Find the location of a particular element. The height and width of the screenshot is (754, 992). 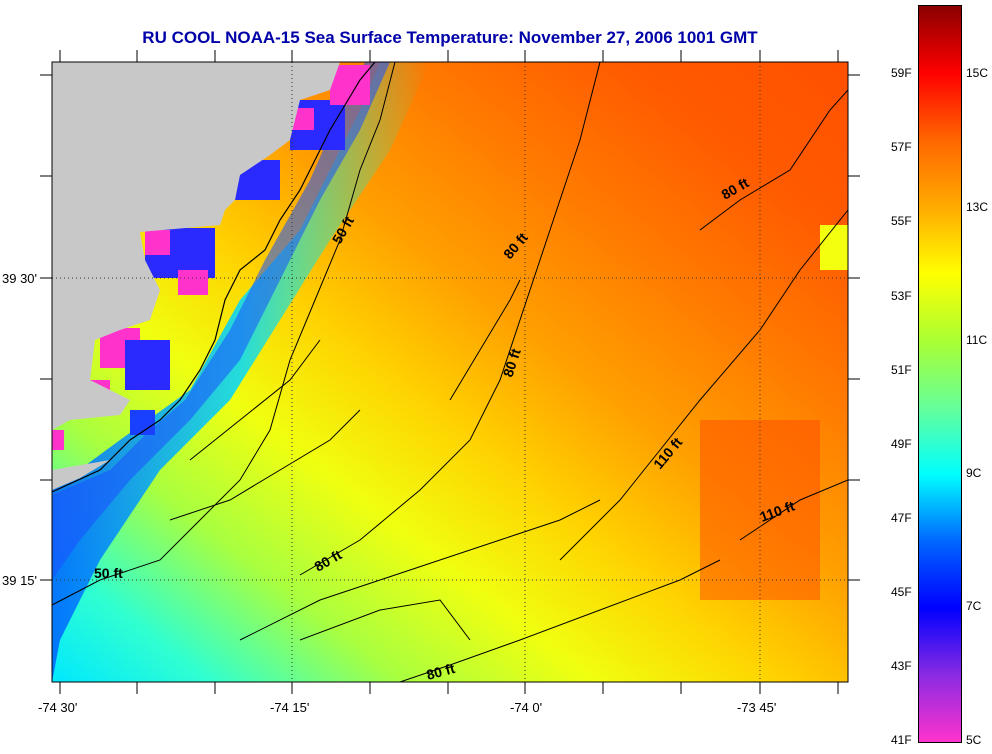

colorbar-f-label: 55F is located at coordinates (901, 221).